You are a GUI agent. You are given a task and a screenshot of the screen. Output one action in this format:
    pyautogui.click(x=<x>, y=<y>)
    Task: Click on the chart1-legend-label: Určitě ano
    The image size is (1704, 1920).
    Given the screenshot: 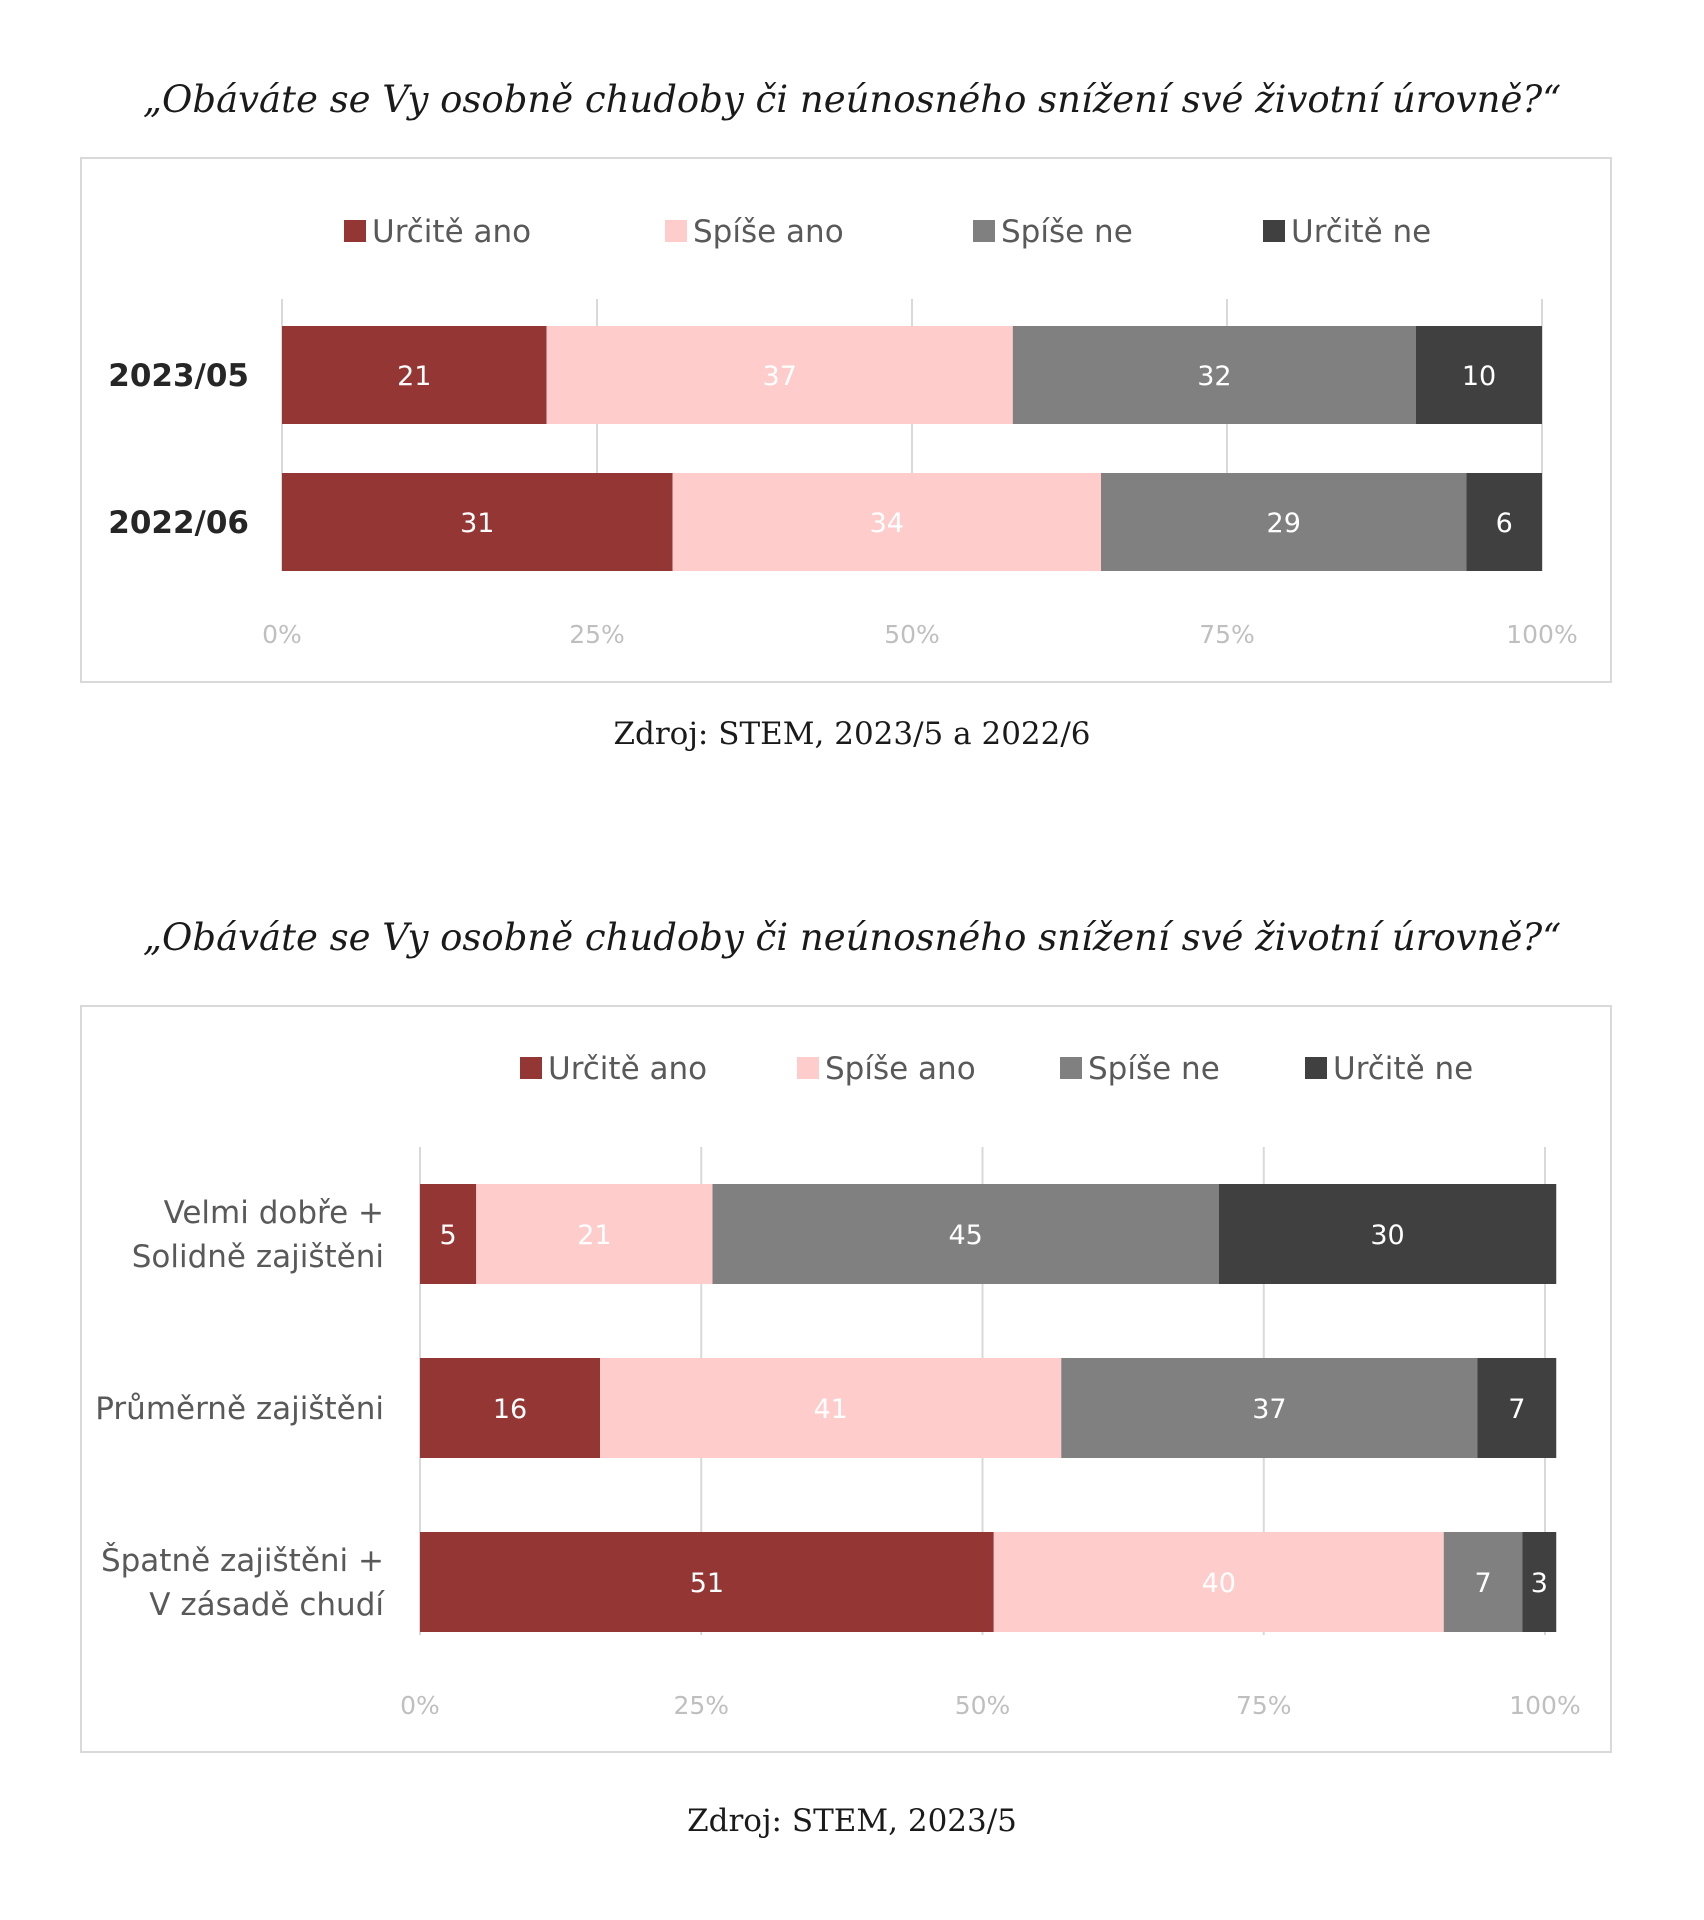 What is the action you would take?
    pyautogui.click(x=451, y=232)
    